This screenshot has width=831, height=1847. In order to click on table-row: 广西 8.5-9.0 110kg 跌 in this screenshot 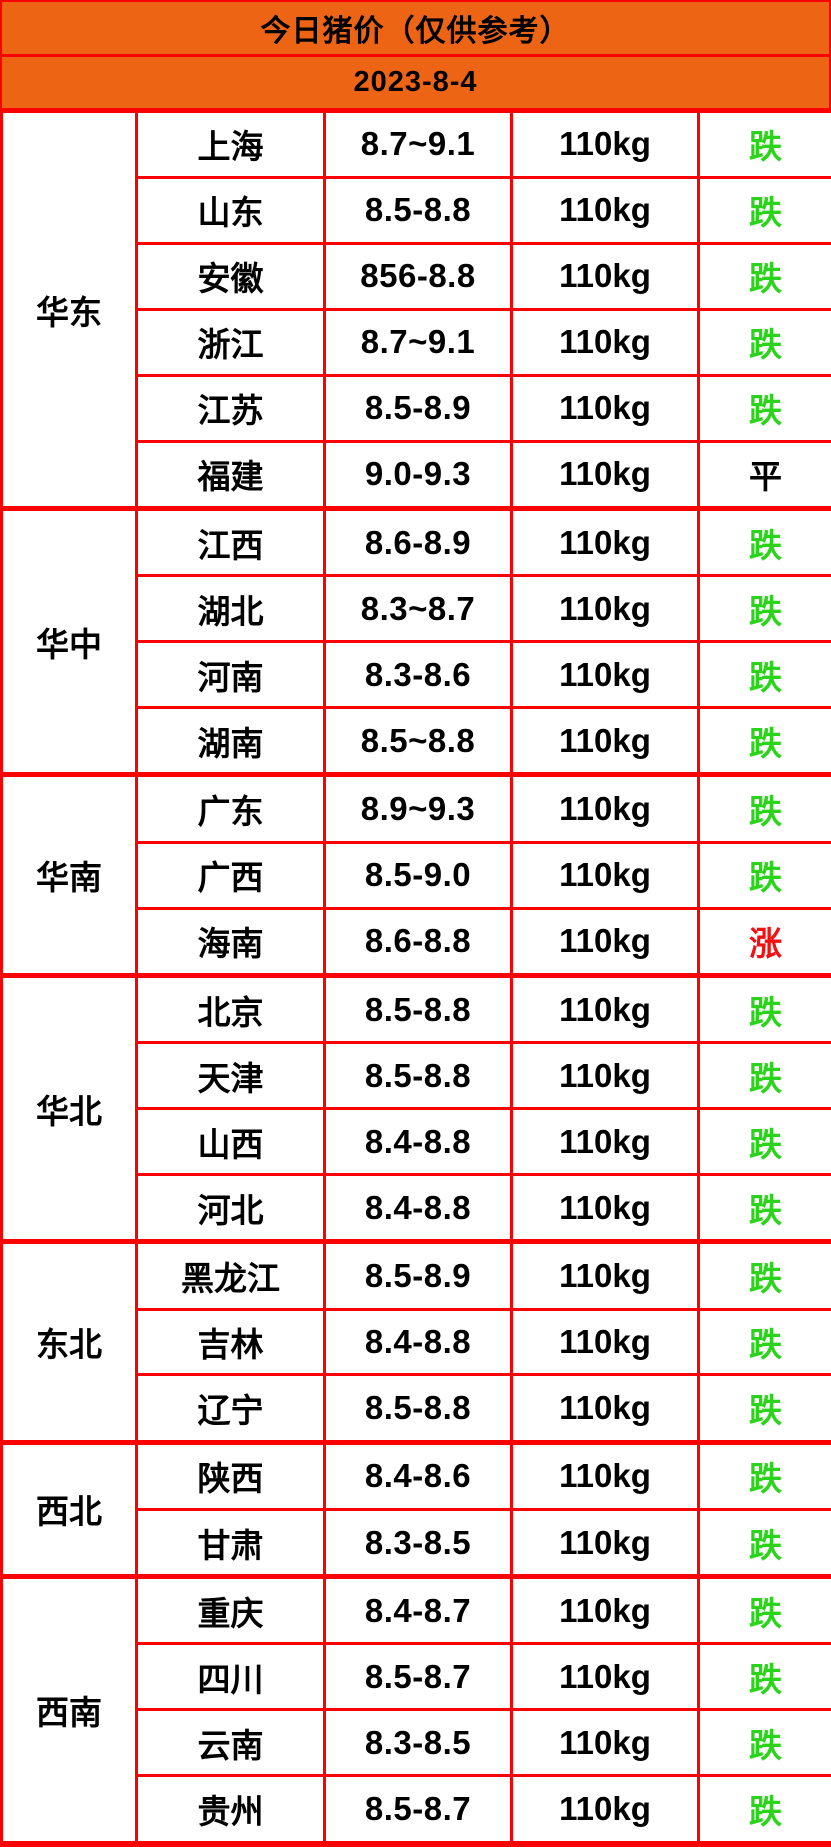, I will do `click(416, 875)`.